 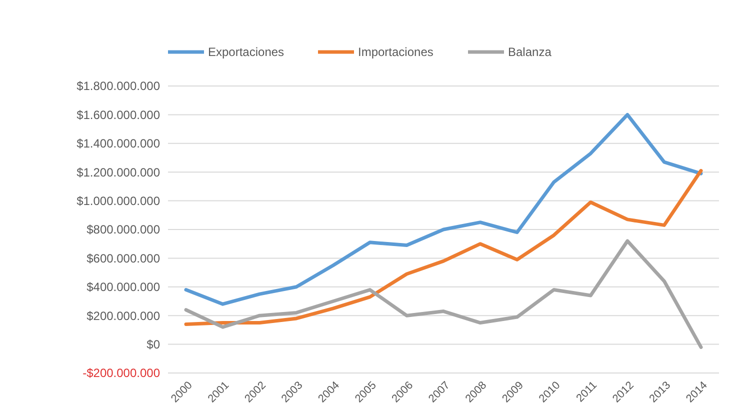 What do you see at coordinates (118, 172) in the screenshot?
I see `y-tick-label: $1.200.000.000` at bounding box center [118, 172].